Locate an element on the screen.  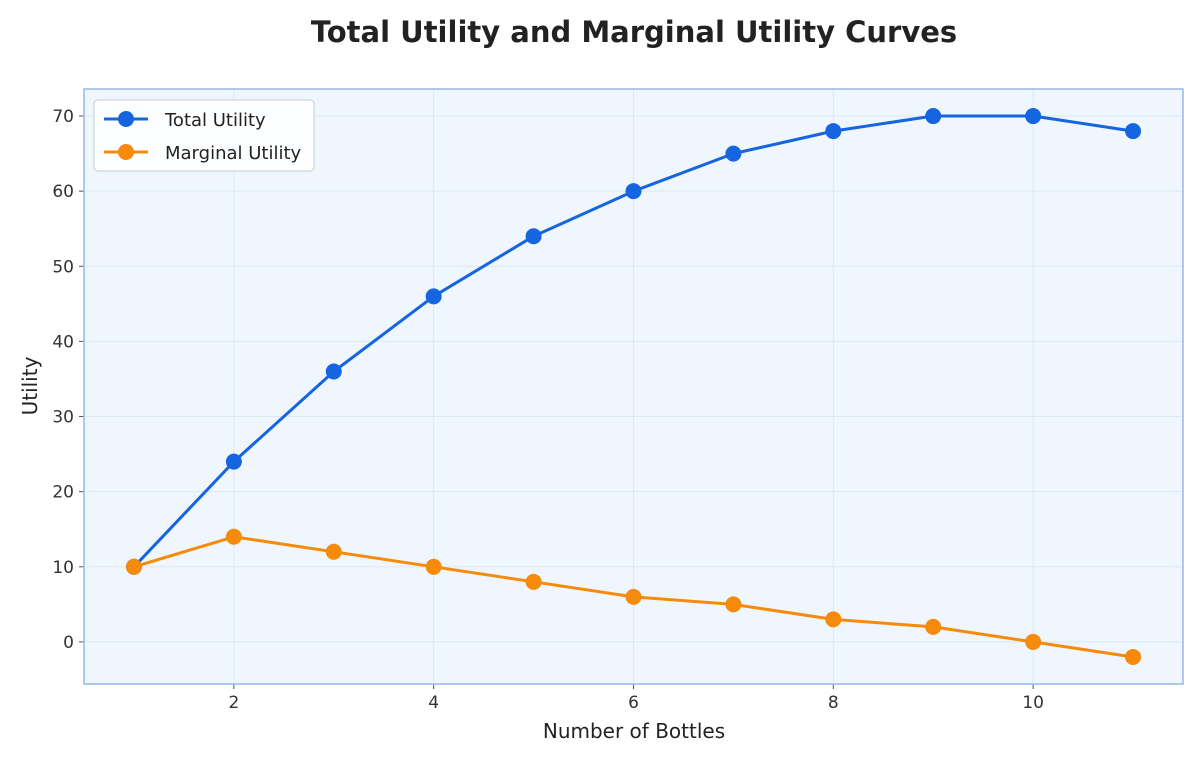
x-tick-label: 8 is located at coordinates (833, 703).